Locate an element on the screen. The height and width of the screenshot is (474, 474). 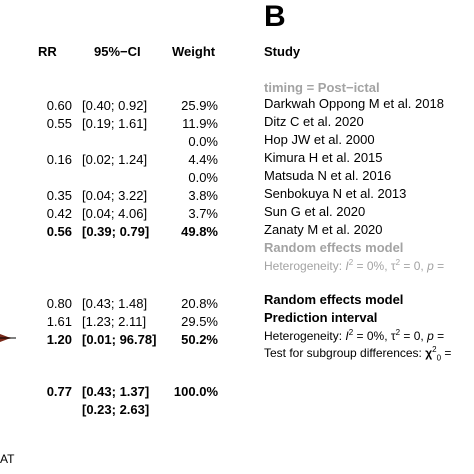
axis-tick-fragment: AT is located at coordinates (7, 459).